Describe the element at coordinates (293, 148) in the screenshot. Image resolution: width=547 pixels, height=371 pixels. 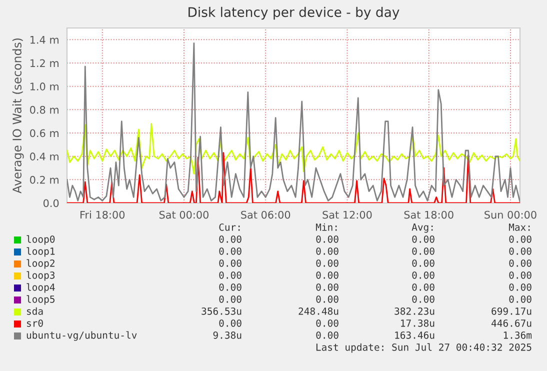
I see `line-series` at that location.